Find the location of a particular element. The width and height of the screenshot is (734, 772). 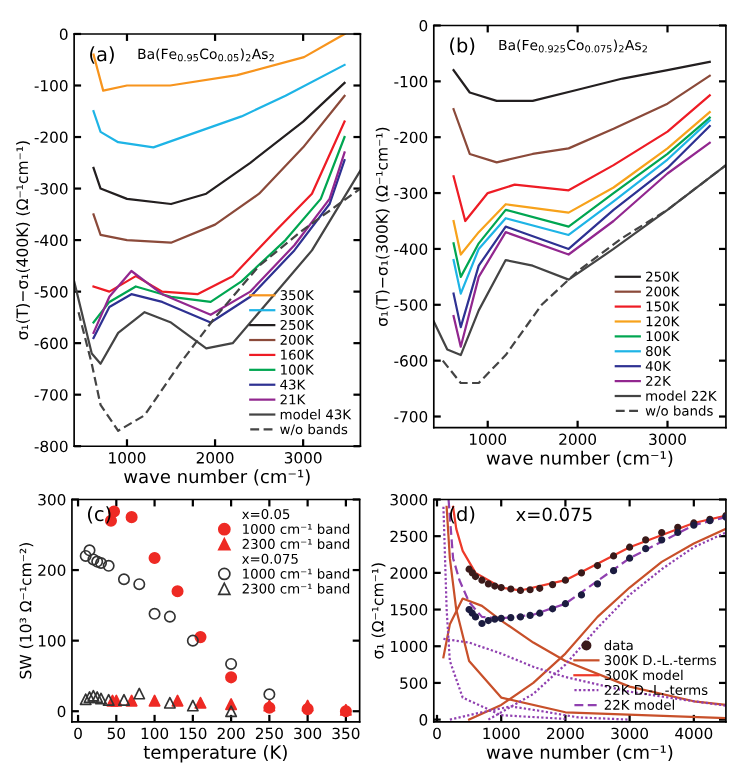

annotation: x=0.075 is located at coordinates (554, 514).